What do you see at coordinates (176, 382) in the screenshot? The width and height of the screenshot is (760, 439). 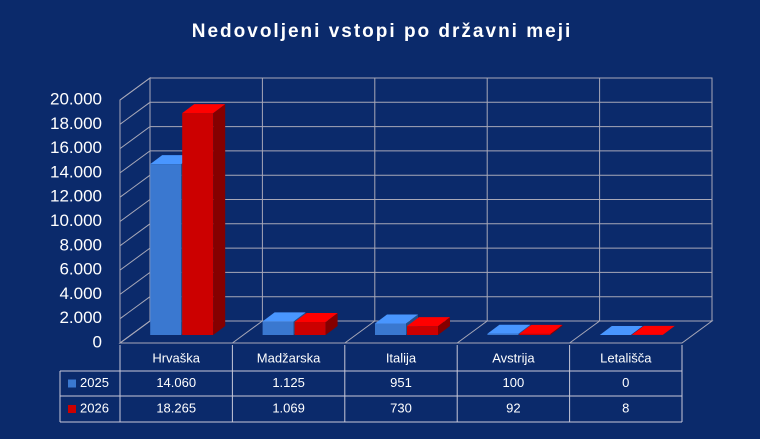 I see `data-label: 14.060` at bounding box center [176, 382].